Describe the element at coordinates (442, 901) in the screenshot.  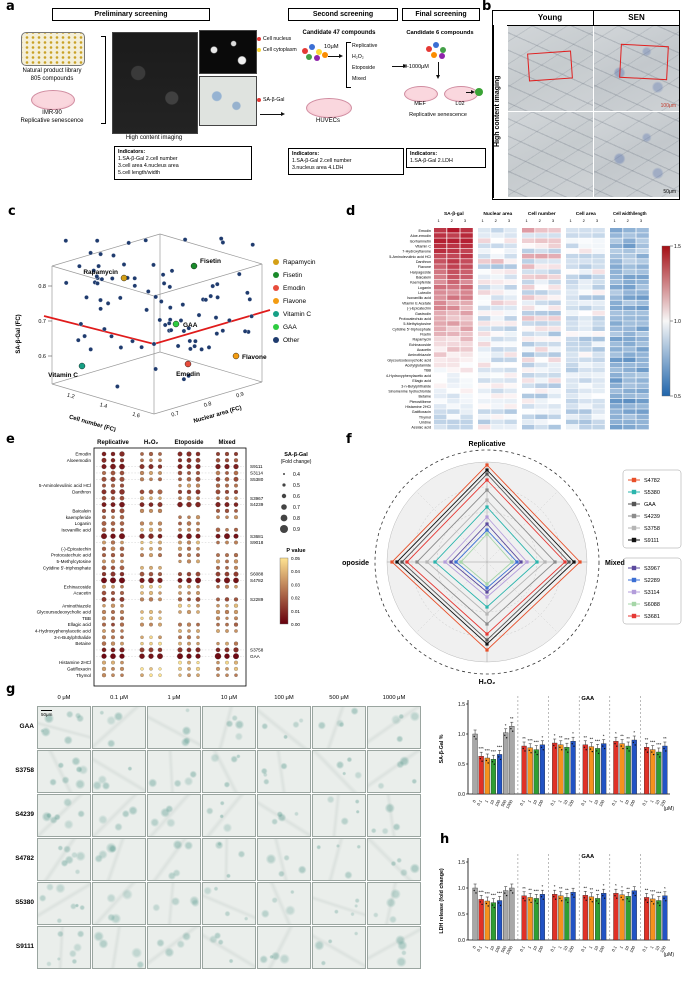
I see `label: LDH release (fold change)` at that location.